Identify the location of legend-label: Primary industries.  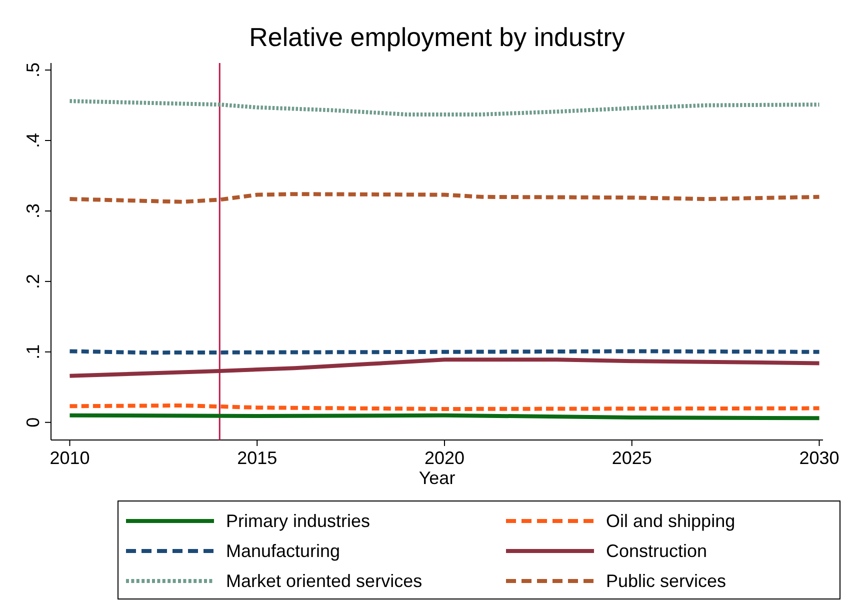
(298, 521).